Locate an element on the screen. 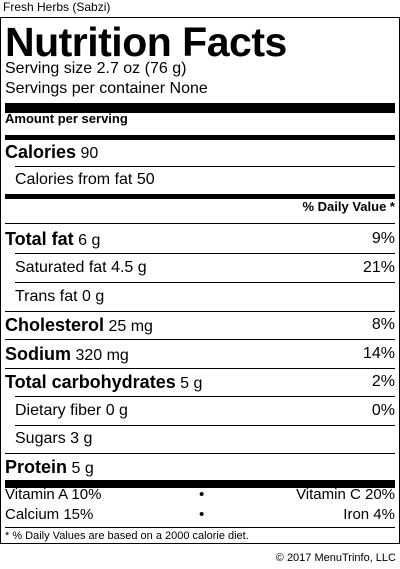 The width and height of the screenshot is (400, 569). vitamin-right: Iron 4% is located at coordinates (369, 514).